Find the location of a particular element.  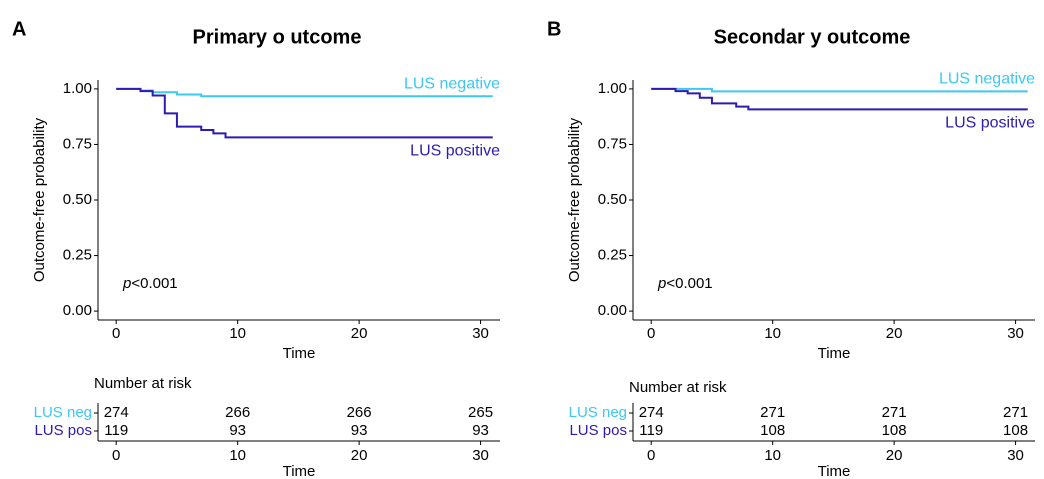

panel-label: A is located at coordinates (19, 29).